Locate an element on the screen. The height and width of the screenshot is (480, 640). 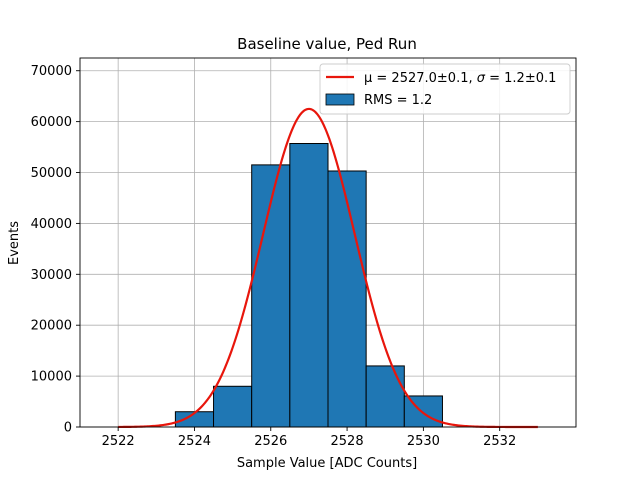
legend-box is located at coordinates (445, 89).